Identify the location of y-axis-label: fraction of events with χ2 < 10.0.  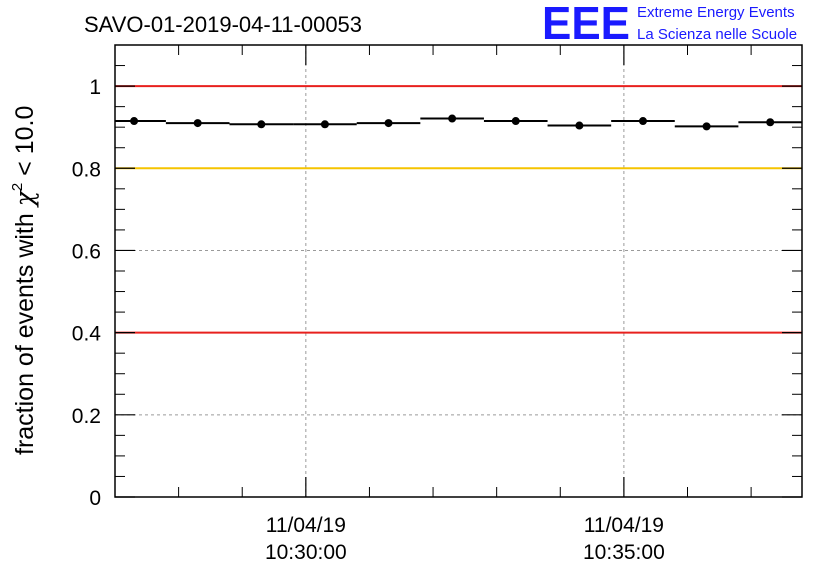
(24, 280).